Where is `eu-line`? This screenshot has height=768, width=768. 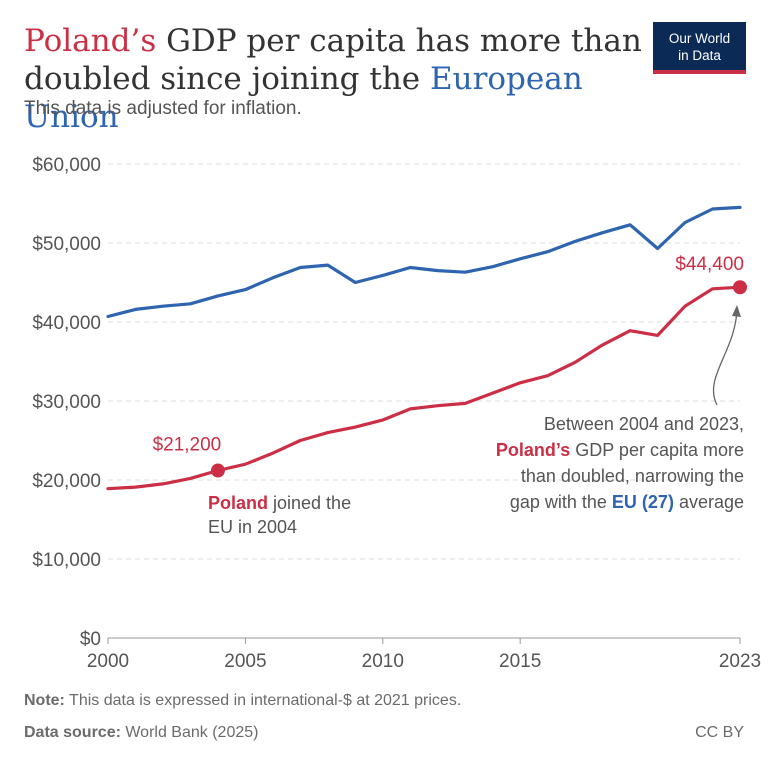
eu-line is located at coordinates (424, 262).